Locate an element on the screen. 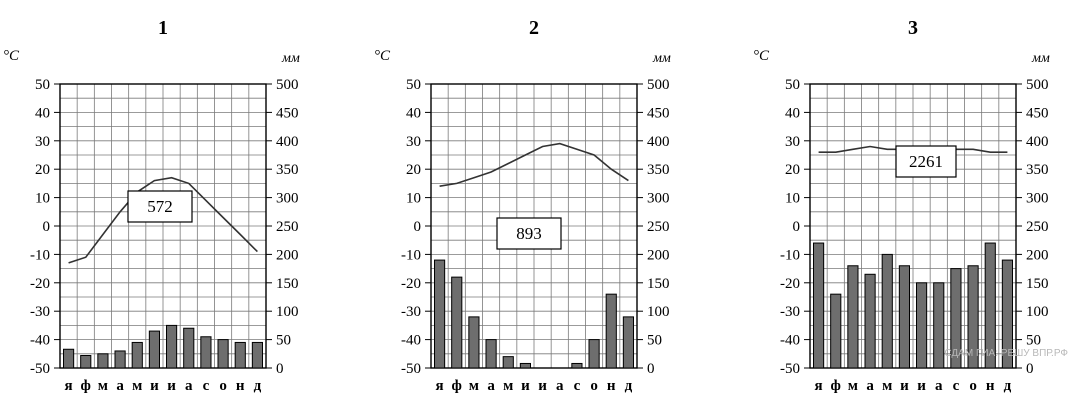 The image size is (1072, 396). precipitation-tick-label: 150 is located at coordinates (1037, 284).